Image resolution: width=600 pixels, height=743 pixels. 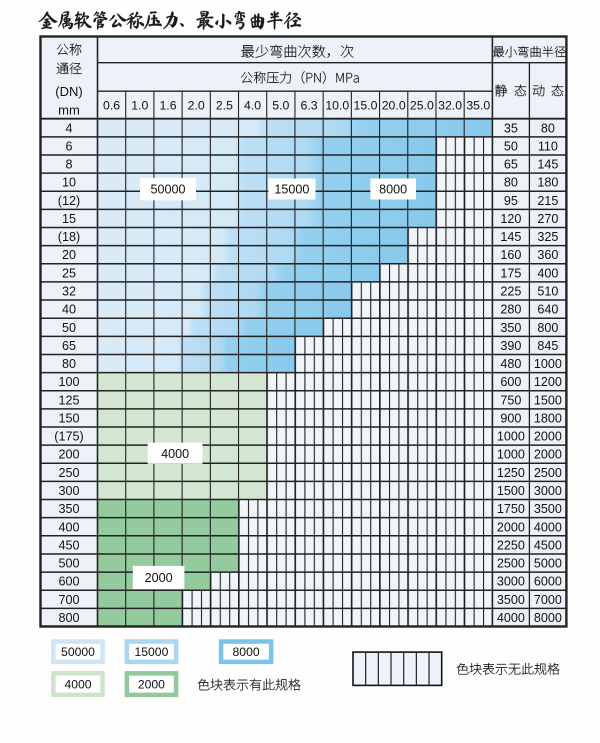 I want to click on svg-text: 35.0, so click(x=478, y=106).